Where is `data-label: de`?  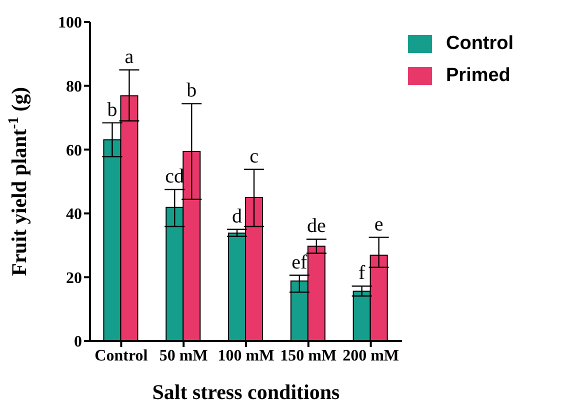 data-label: de is located at coordinates (316, 226).